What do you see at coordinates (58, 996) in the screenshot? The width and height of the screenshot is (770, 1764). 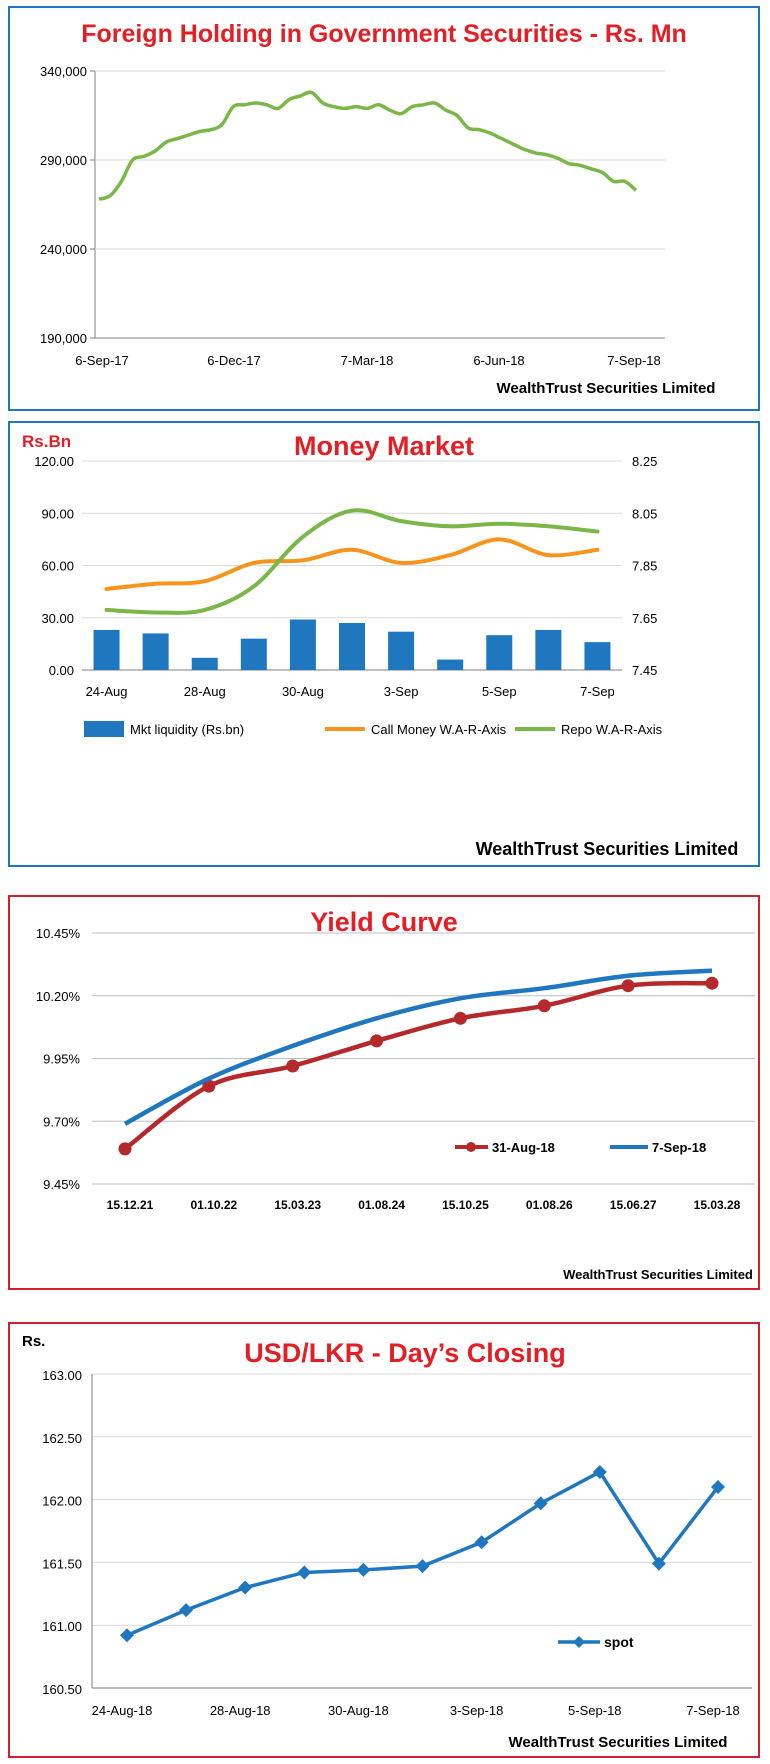 I see `yield-y-tick-label: 10.20%` at bounding box center [58, 996].